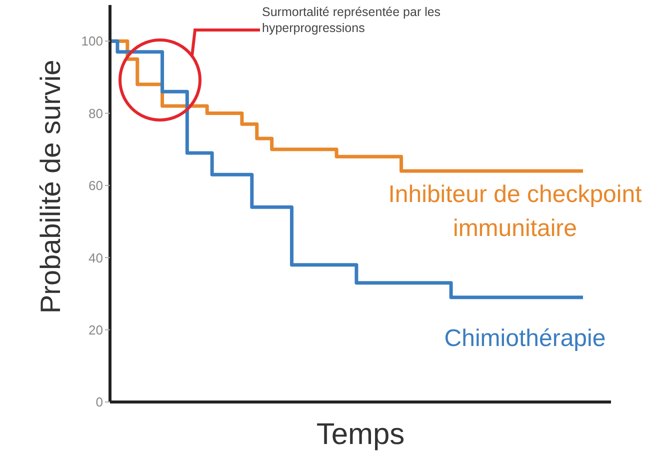 The image size is (666, 456). Describe the element at coordinates (95, 186) in the screenshot. I see `y-tick-label: 60` at that location.